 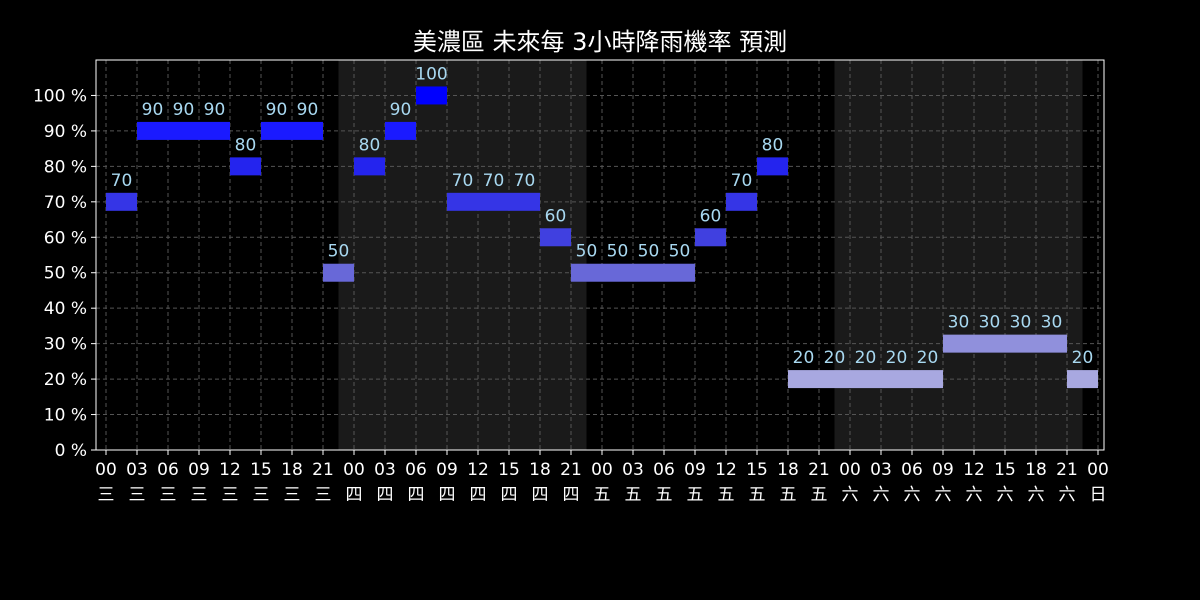 What do you see at coordinates (277, 110) in the screenshot?
I see `data-label-5: 90` at bounding box center [277, 110].